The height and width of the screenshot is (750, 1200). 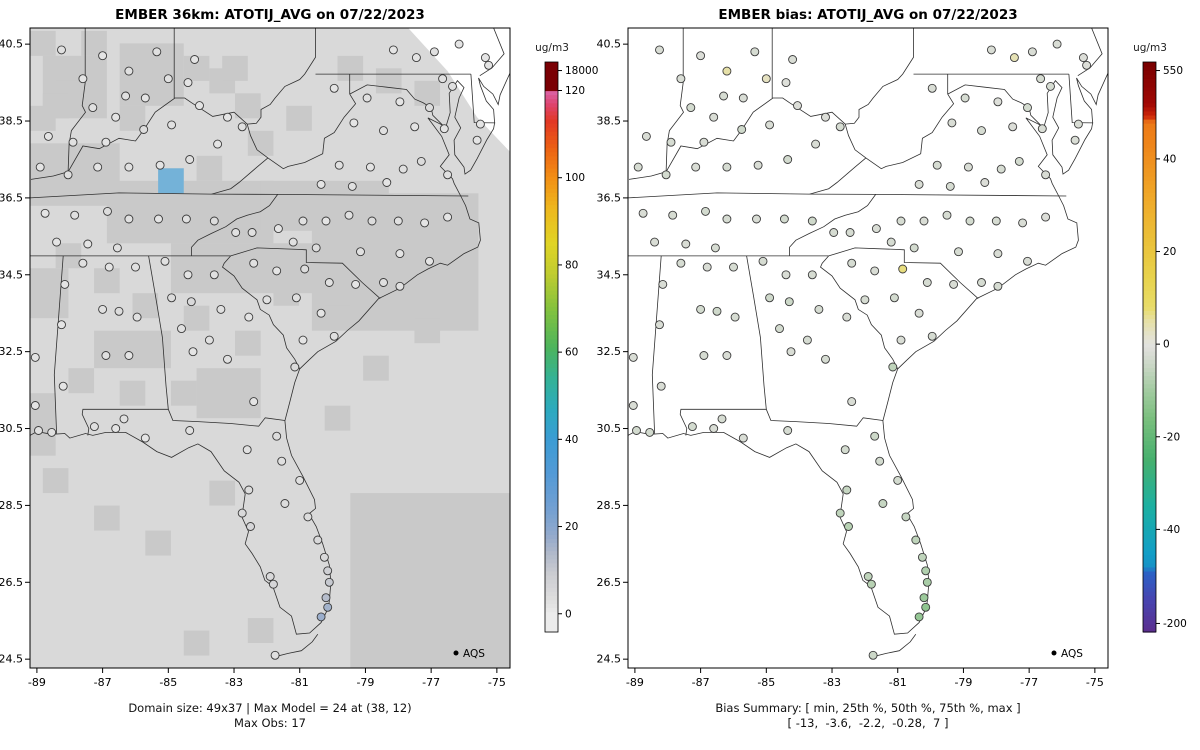 I want to click on panel-title-bias: EMBER bias: ATOTIJ_AVG on 07/22/2023, so click(x=868, y=15).